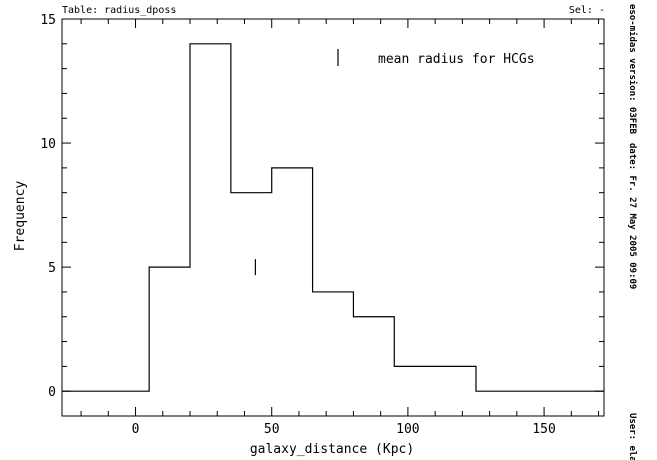  Describe the element at coordinates (632, 216) in the screenshot. I see `plot-date-label: date: Fr. 27 May 2005 09:09` at that location.